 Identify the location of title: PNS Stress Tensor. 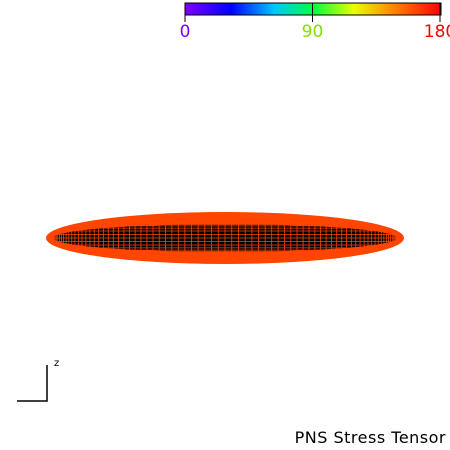
(370, 437).